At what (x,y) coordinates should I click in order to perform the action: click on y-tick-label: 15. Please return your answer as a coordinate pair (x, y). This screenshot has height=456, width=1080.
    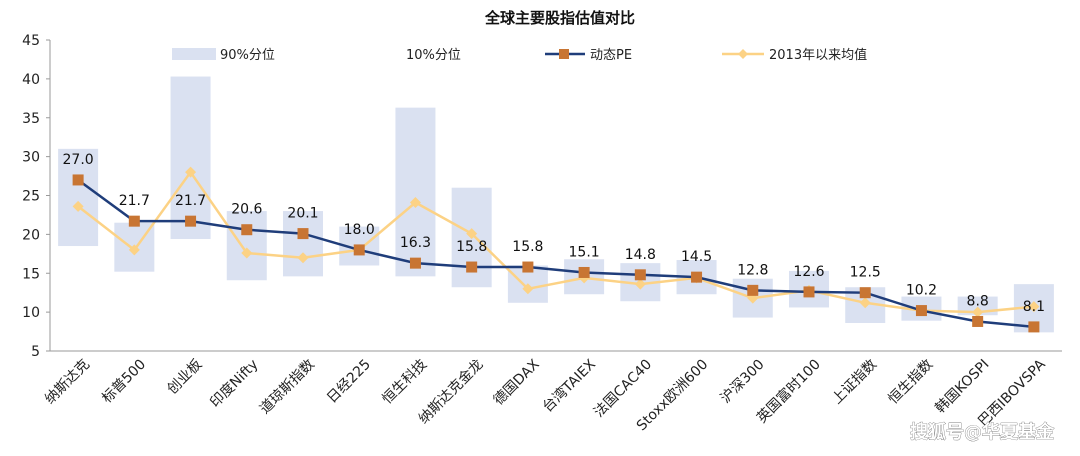
    Looking at the image, I should click on (31, 274).